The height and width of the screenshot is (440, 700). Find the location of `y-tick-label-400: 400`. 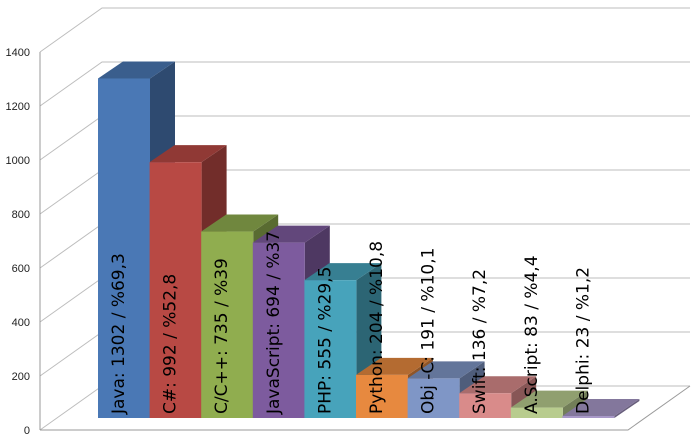

y-tick-label-400: 400 is located at coordinates (21, 323).